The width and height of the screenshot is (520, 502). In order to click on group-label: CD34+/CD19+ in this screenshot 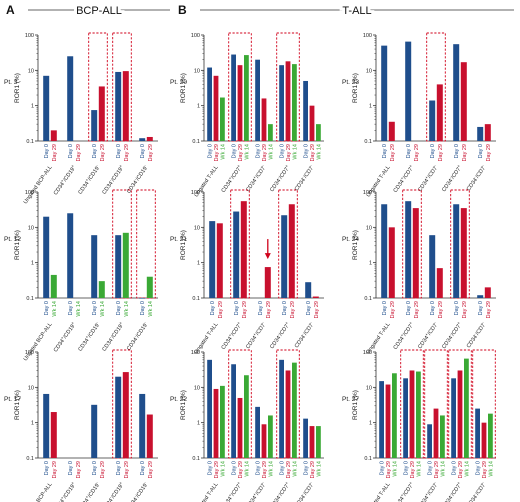, I will do `click(64, 491)`.